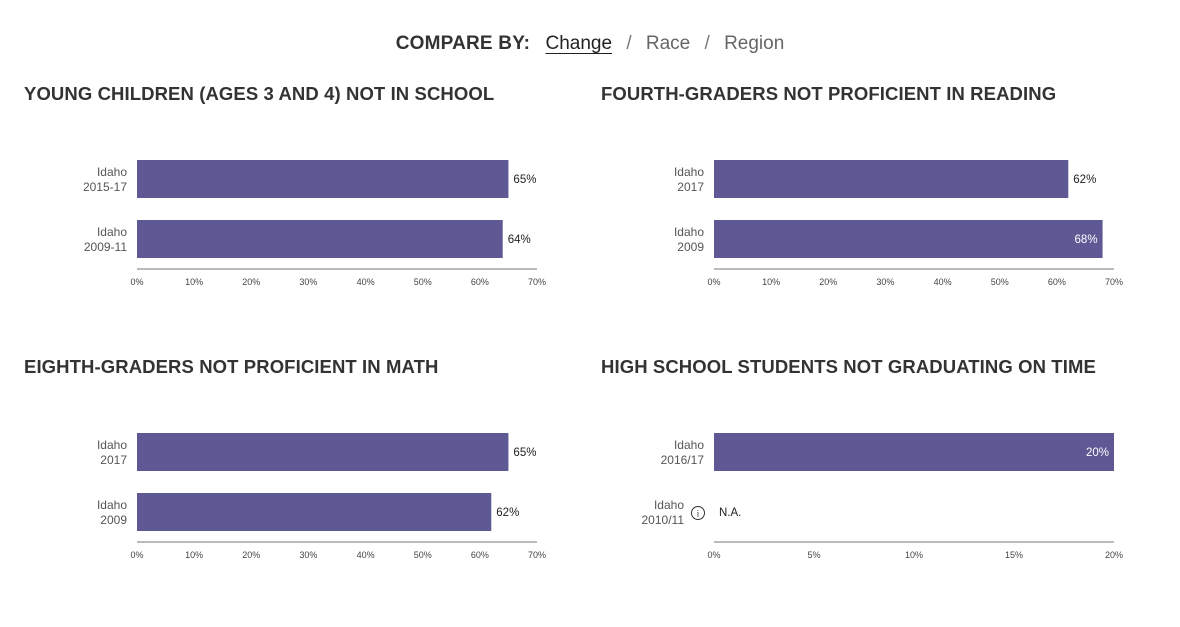  I want to click on info-icon, so click(698, 513).